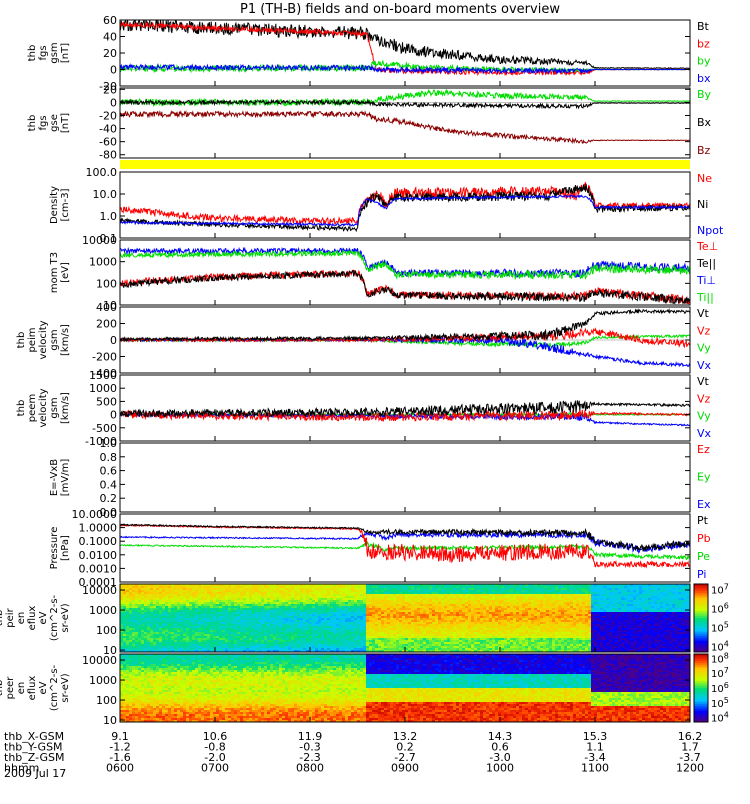 This screenshot has width=750, height=804. Describe the element at coordinates (65, 123) in the screenshot. I see `panel-bgse-ylabel: [nT]` at that location.